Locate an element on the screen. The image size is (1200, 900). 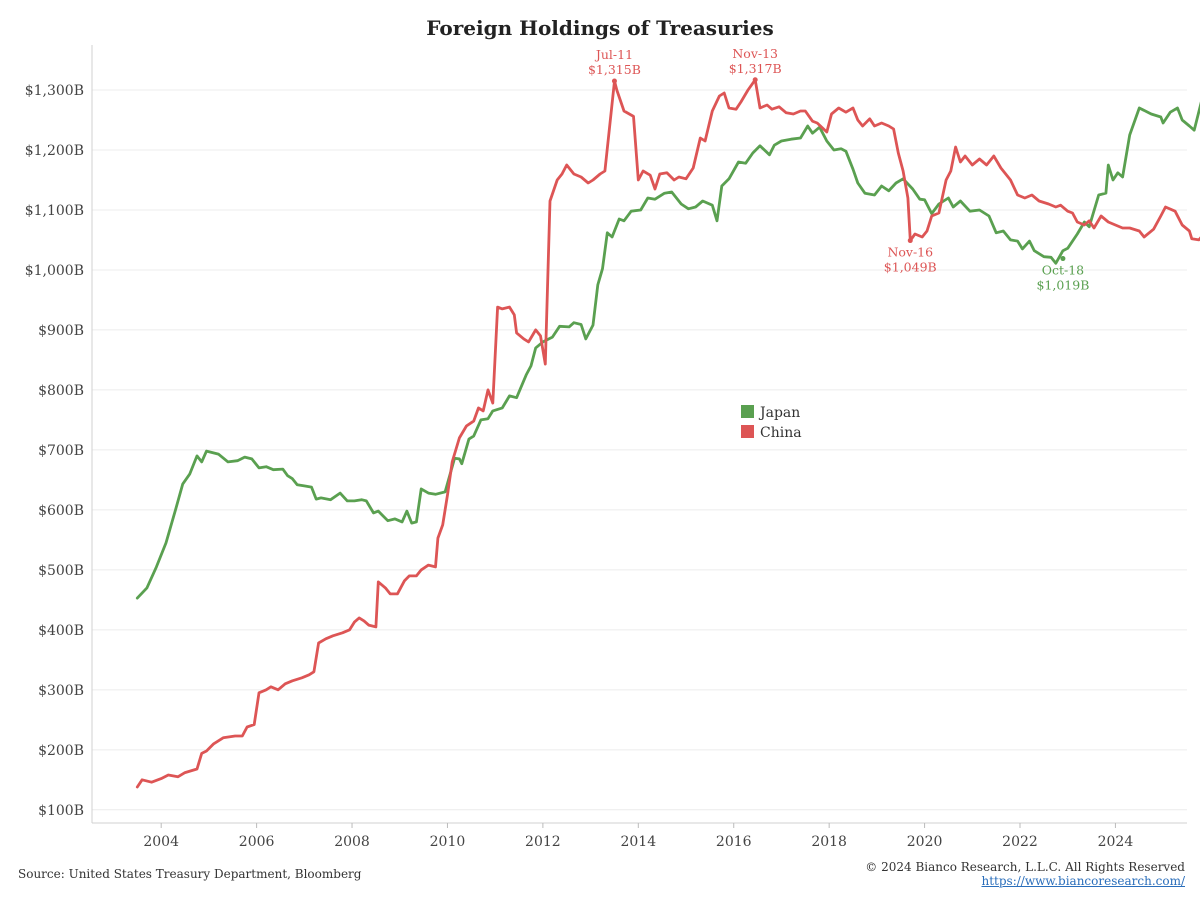
y-tick-label: $1,200B is located at coordinates (54, 151).